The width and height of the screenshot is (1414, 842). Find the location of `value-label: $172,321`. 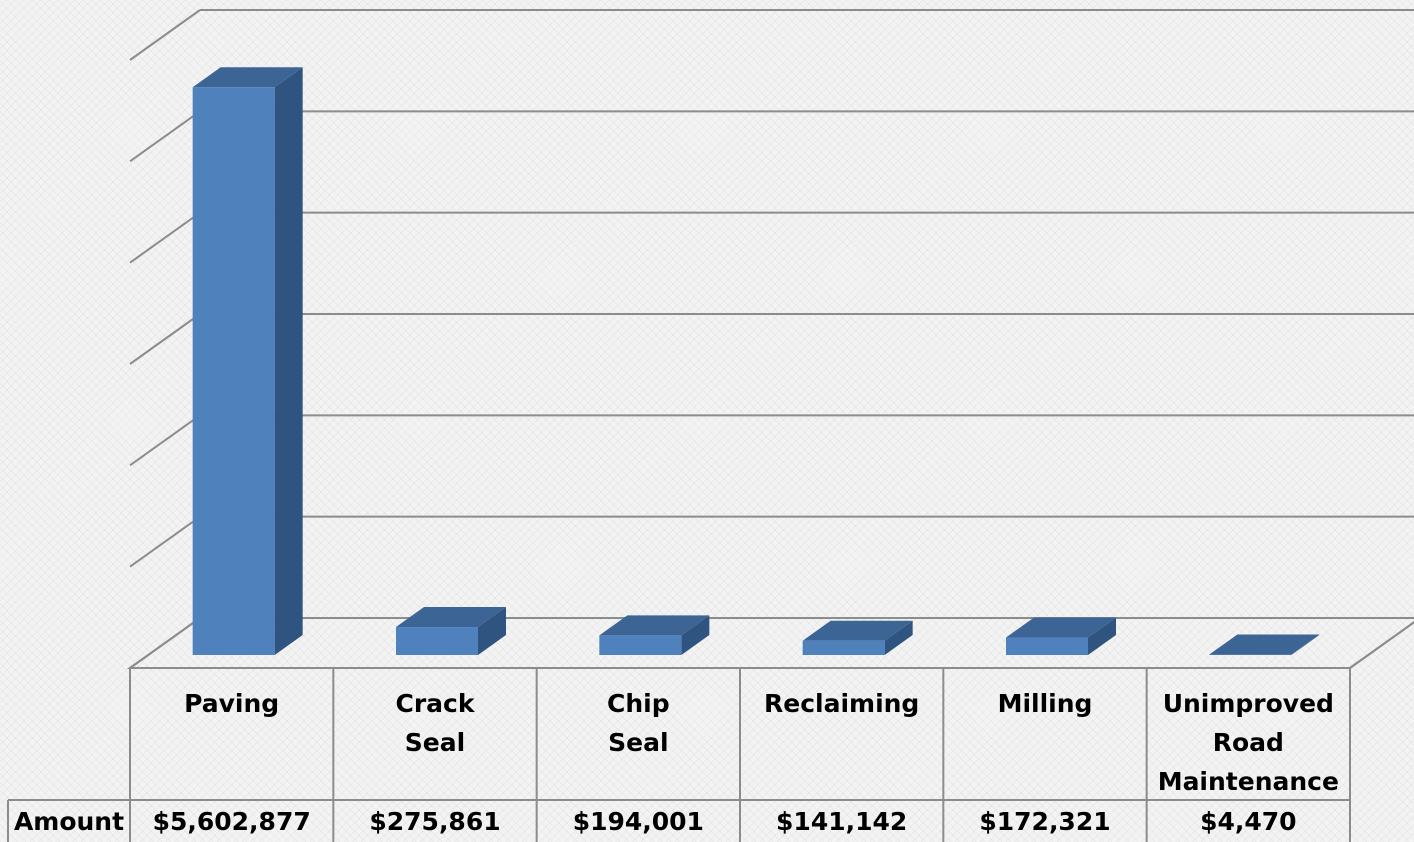

value-label: $172,321 is located at coordinates (1045, 821).